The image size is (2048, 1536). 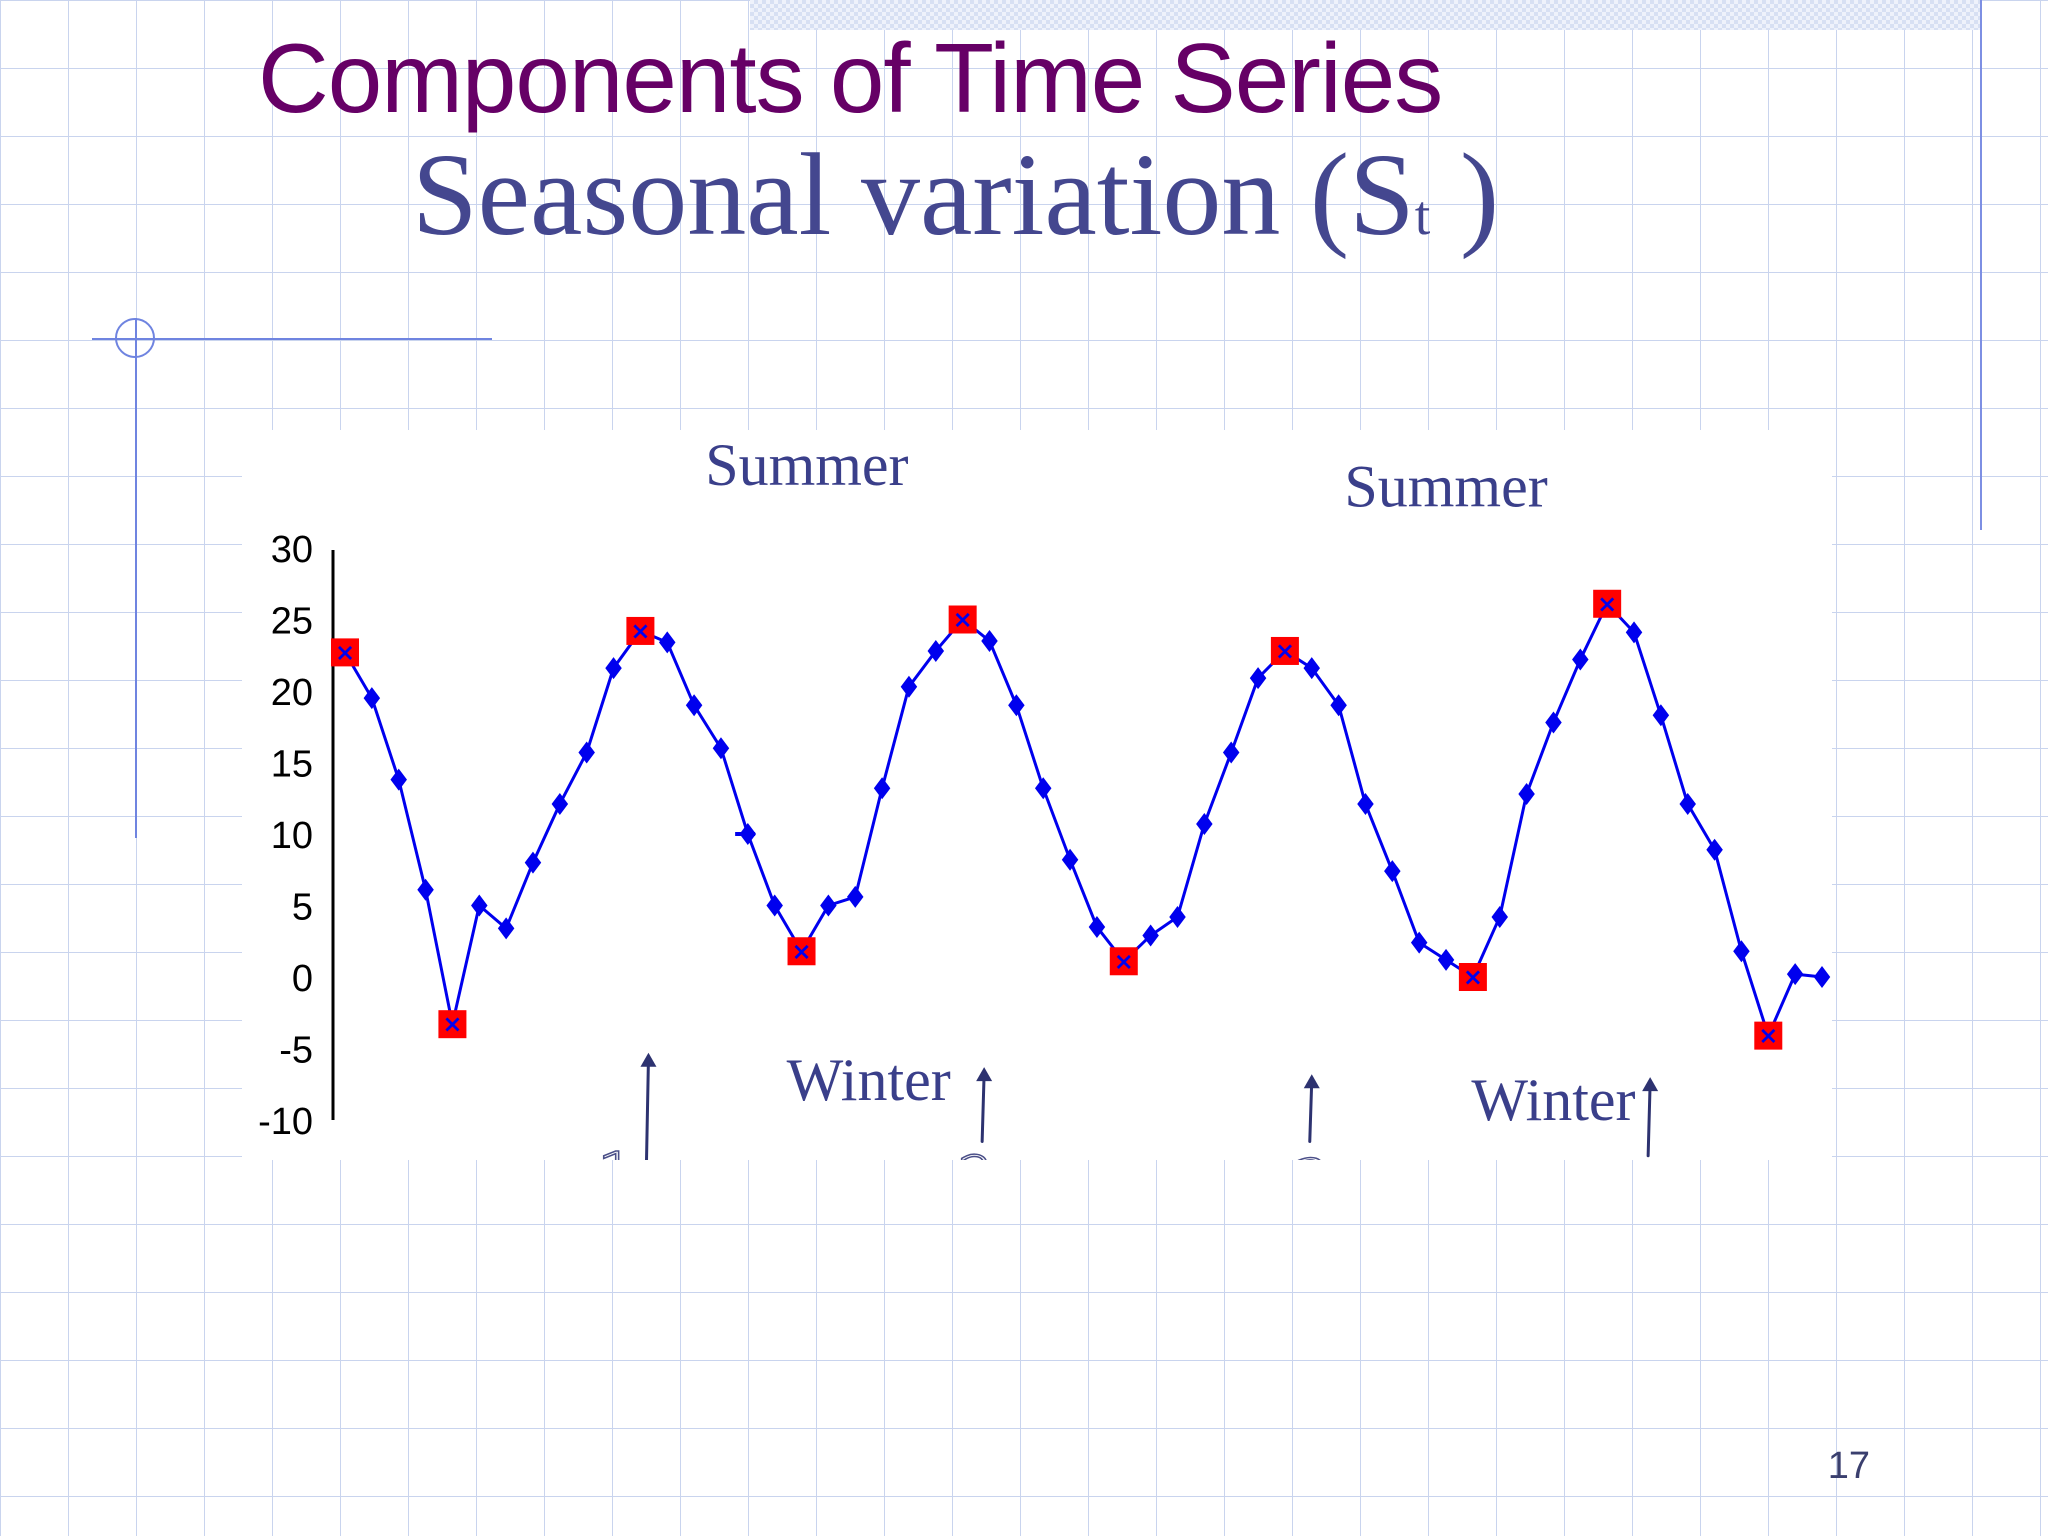 What do you see at coordinates (136, 578) in the screenshot?
I see `decorative-vertical-line` at bounding box center [136, 578].